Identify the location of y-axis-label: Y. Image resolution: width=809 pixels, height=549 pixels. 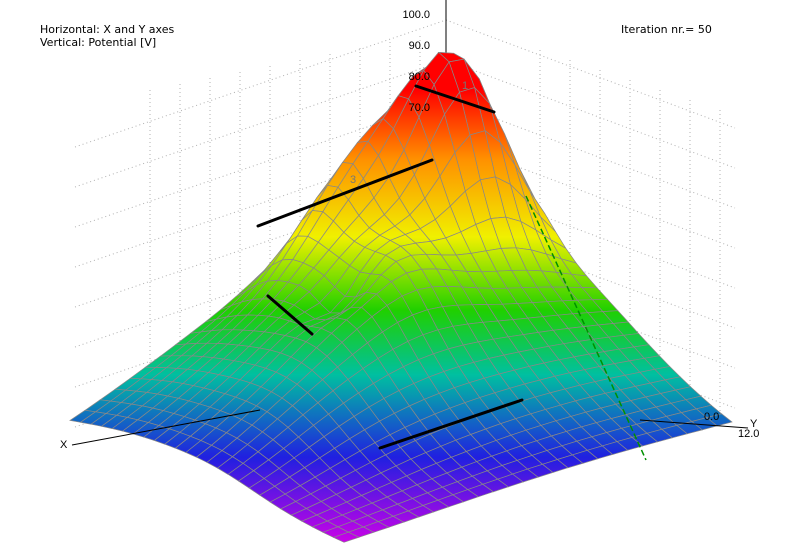
(754, 424).